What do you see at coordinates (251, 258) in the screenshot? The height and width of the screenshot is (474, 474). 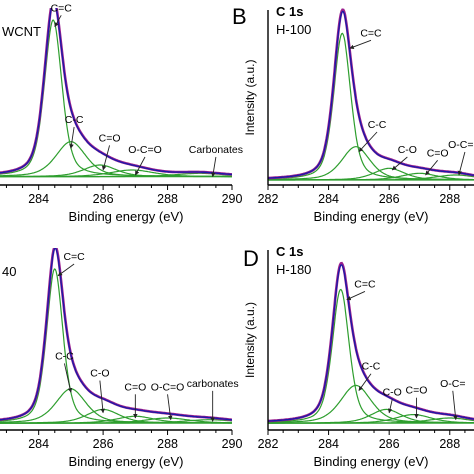 I see `panel-letter: D` at bounding box center [251, 258].